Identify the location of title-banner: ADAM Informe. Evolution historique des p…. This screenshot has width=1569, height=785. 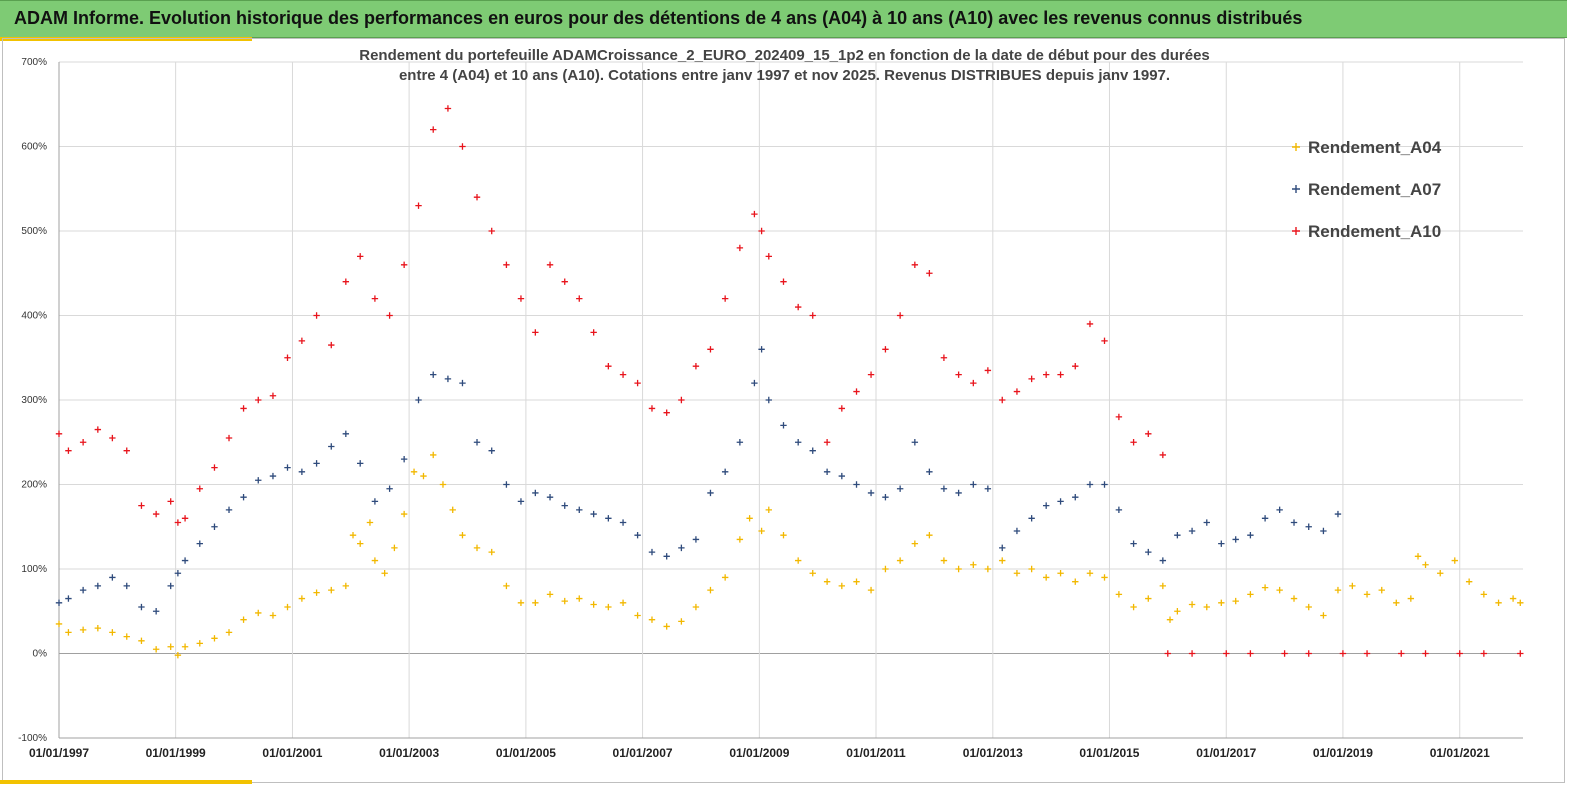
(783, 19).